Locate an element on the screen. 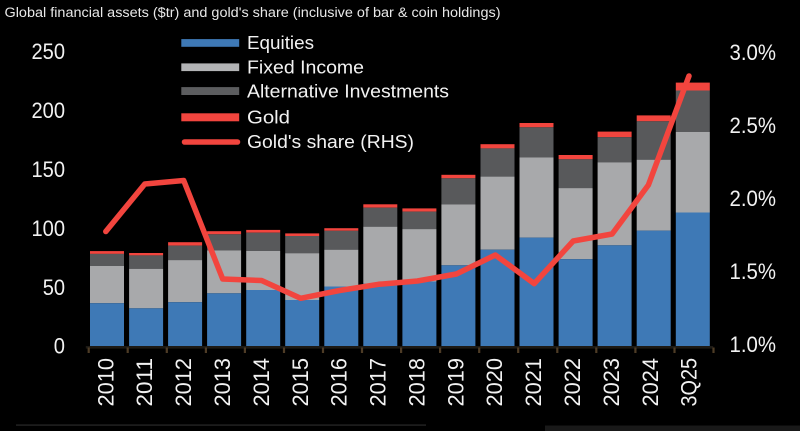 This screenshot has height=431, width=800. svg-text: Fixed Income is located at coordinates (305, 67).